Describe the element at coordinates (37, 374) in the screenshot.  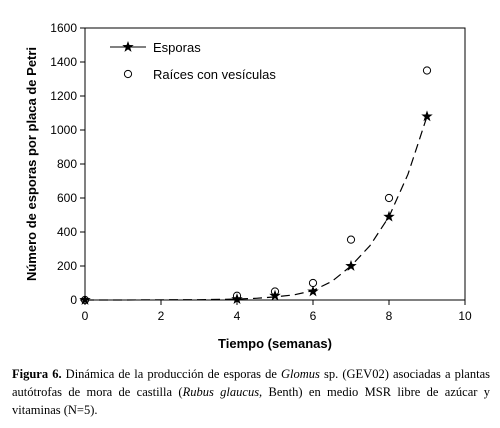
I see `caption-label: Figura 6.` at that location.